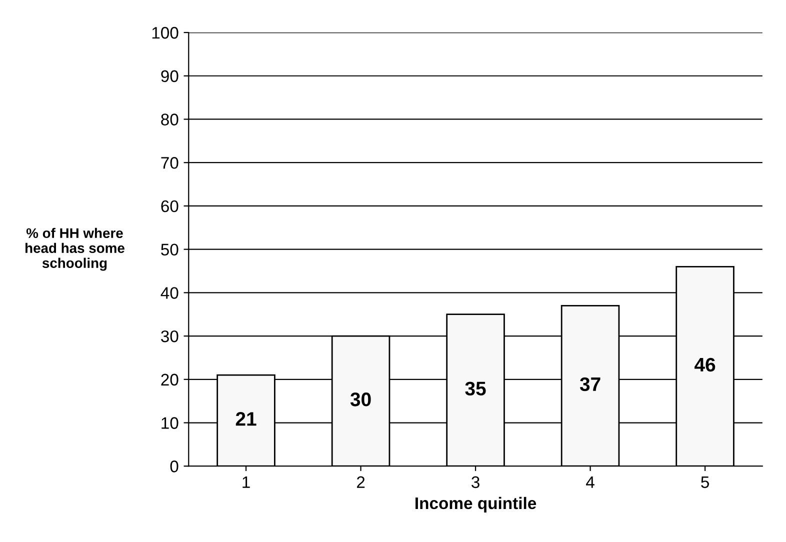 The width and height of the screenshot is (786, 542). Describe the element at coordinates (246, 482) in the screenshot. I see `x-tick-label: 1` at that location.